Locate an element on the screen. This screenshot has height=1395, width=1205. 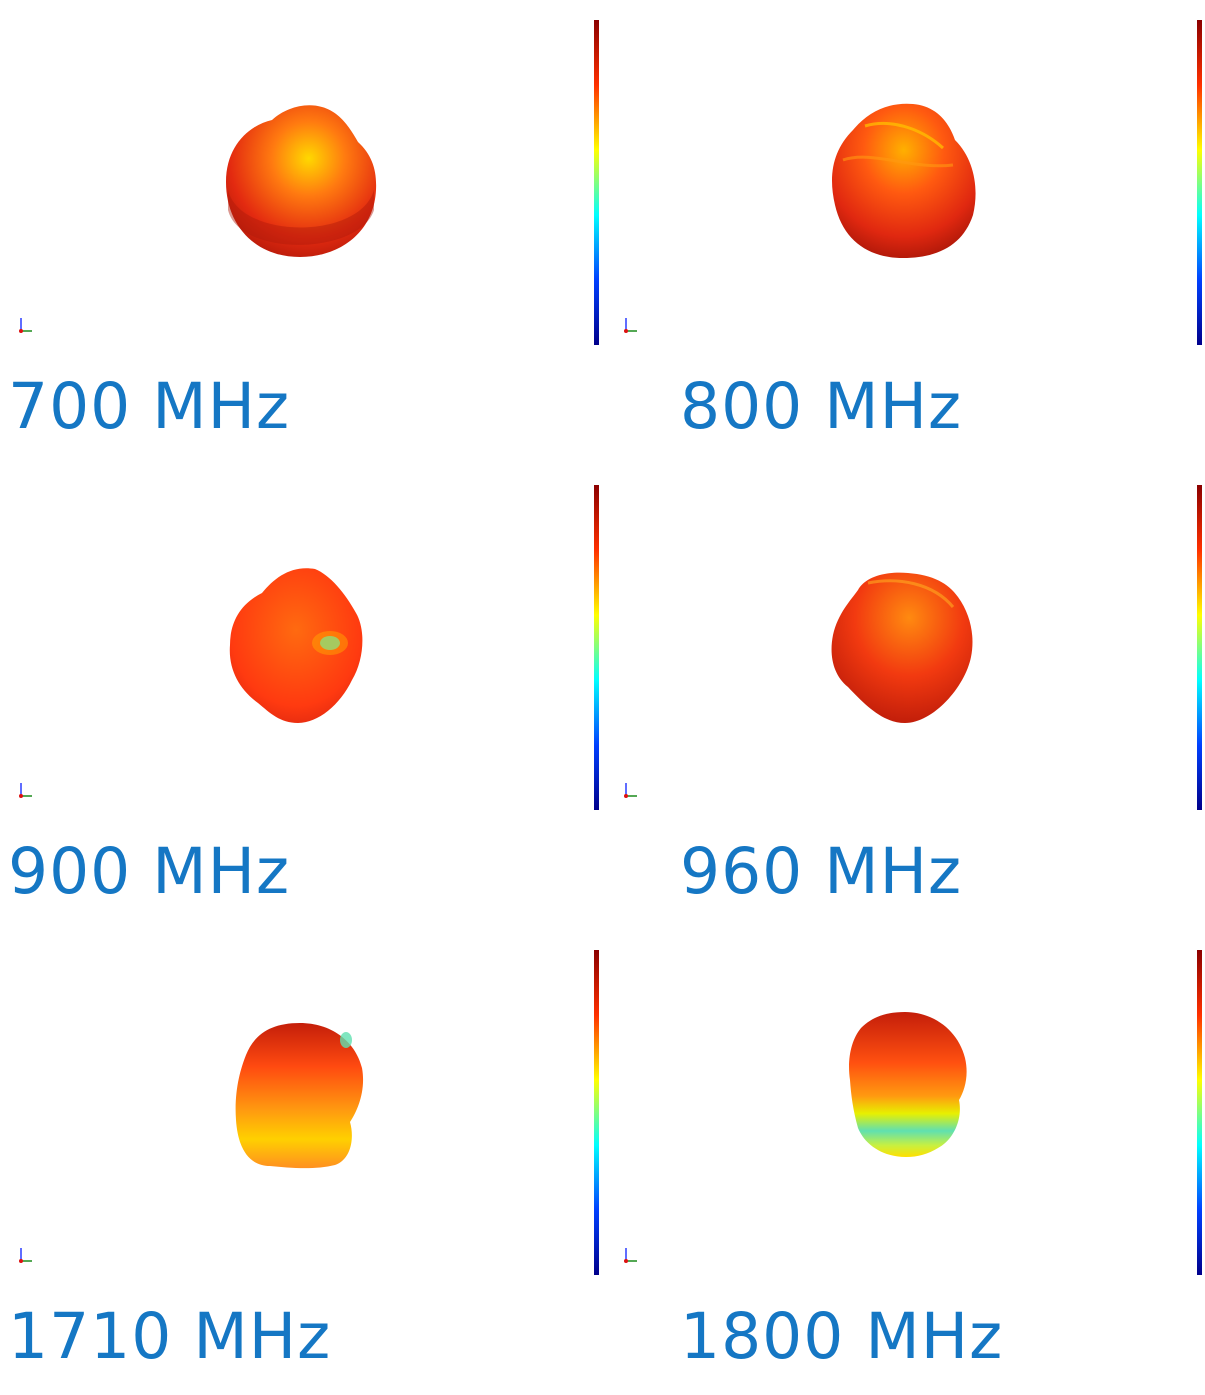
frequency-label: 800 MHz is located at coordinates (821, 406).